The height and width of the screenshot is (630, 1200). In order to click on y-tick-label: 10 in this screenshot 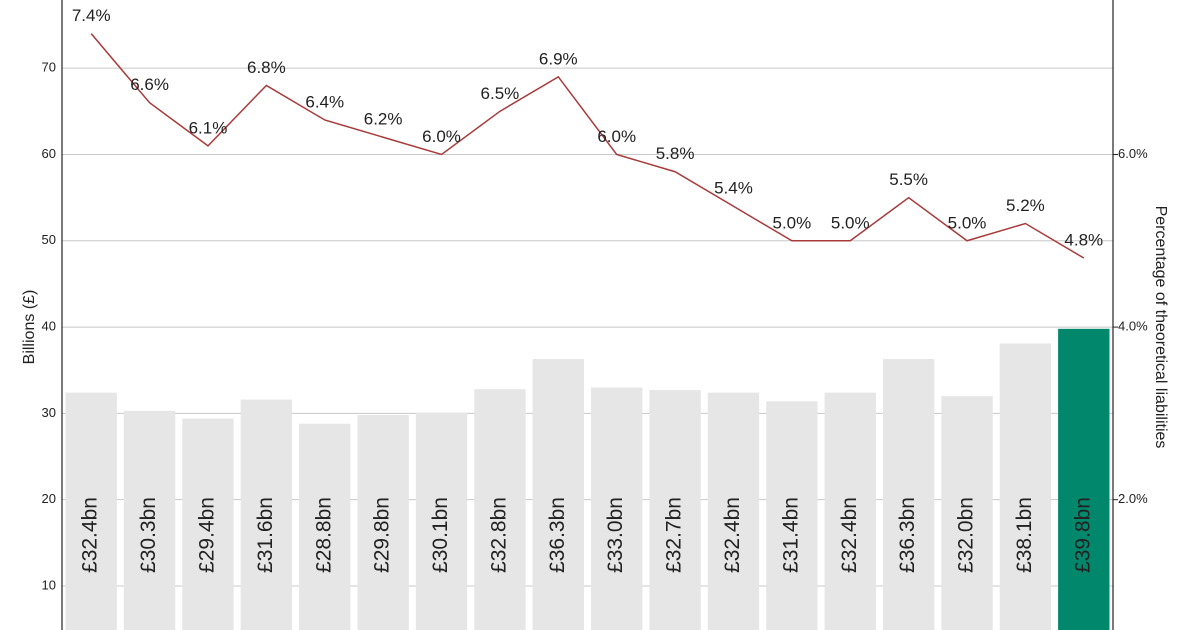, I will do `click(49, 584)`.